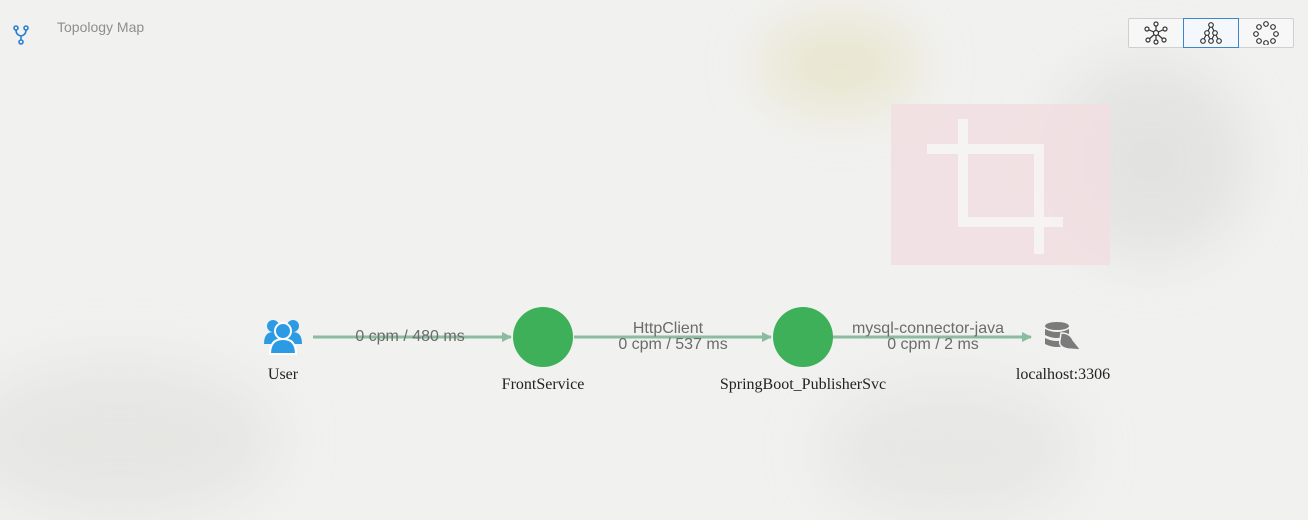 The height and width of the screenshot is (520, 1308). What do you see at coordinates (995, 186) in the screenshot?
I see `crop-icon` at bounding box center [995, 186].